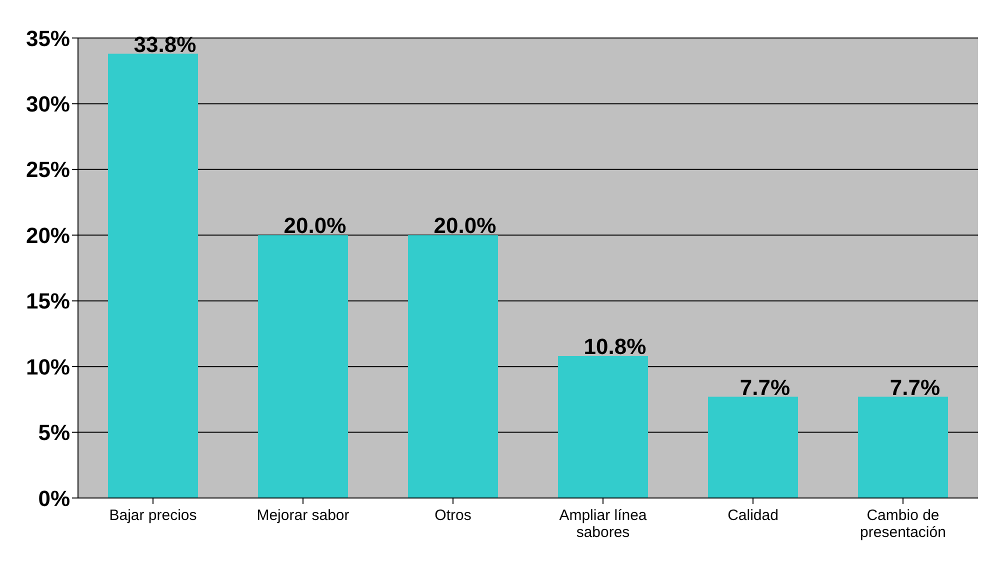  I want to click on y-tick-label: 20%, so click(48, 235).